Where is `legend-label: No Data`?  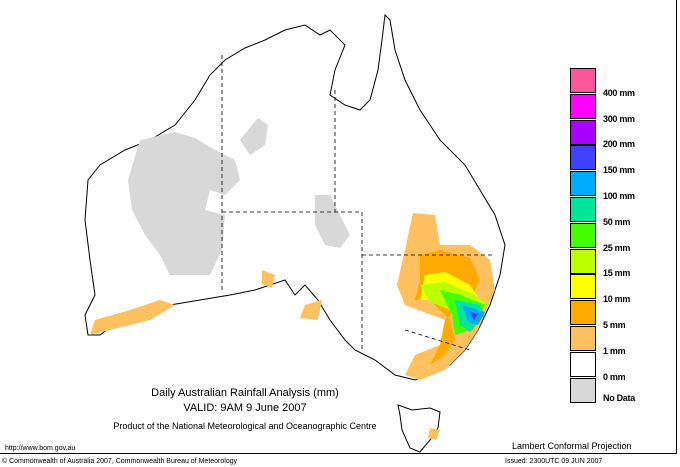
legend-label: No Data is located at coordinates (619, 397).